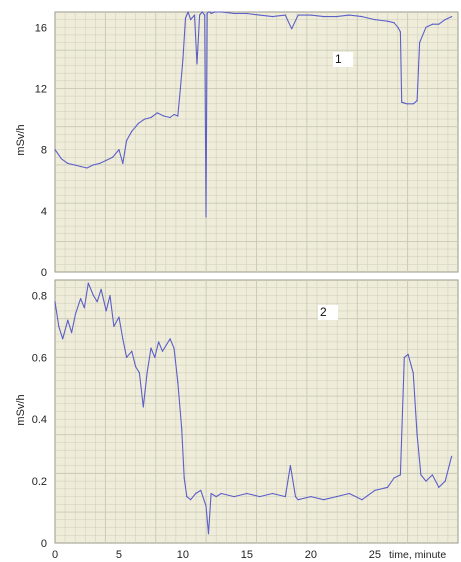 This screenshot has height=562, width=461. Describe the element at coordinates (417, 555) in the screenshot. I see `x-axis-label: time, minute` at that location.